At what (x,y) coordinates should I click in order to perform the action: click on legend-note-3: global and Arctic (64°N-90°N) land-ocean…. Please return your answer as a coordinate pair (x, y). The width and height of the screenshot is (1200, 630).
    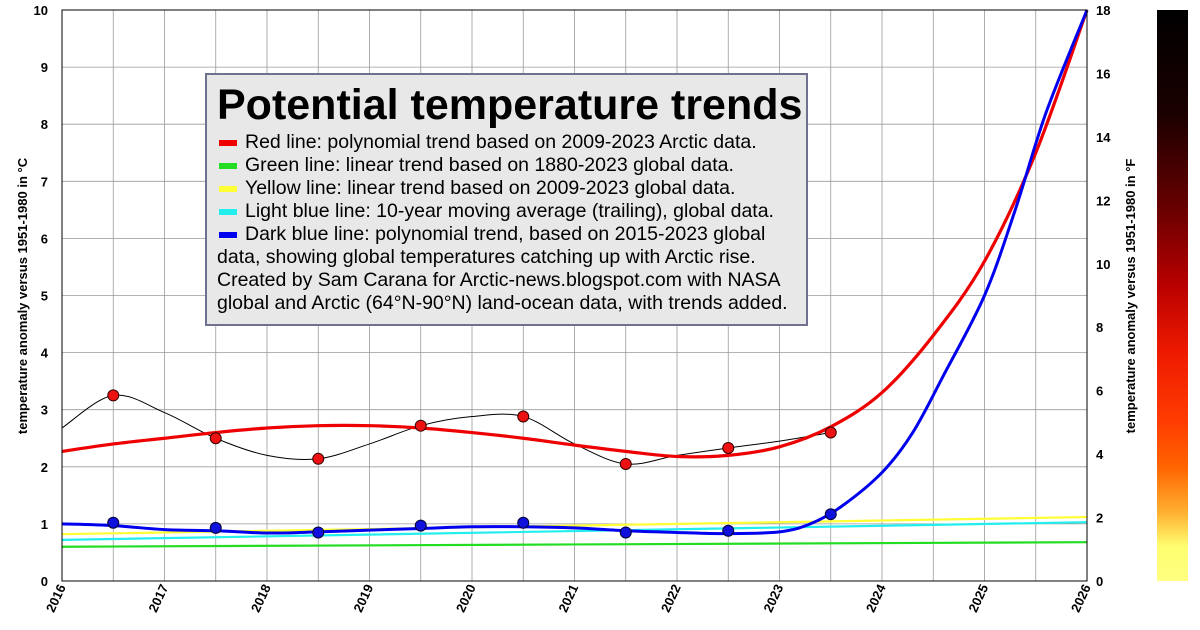
    Looking at the image, I should click on (502, 303).